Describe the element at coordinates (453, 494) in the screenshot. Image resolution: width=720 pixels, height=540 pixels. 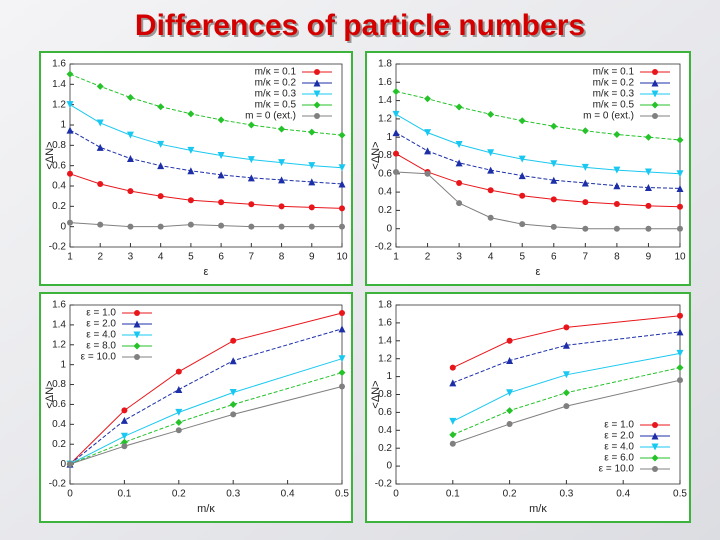
I see `x-tick-label: 0.1` at that location.